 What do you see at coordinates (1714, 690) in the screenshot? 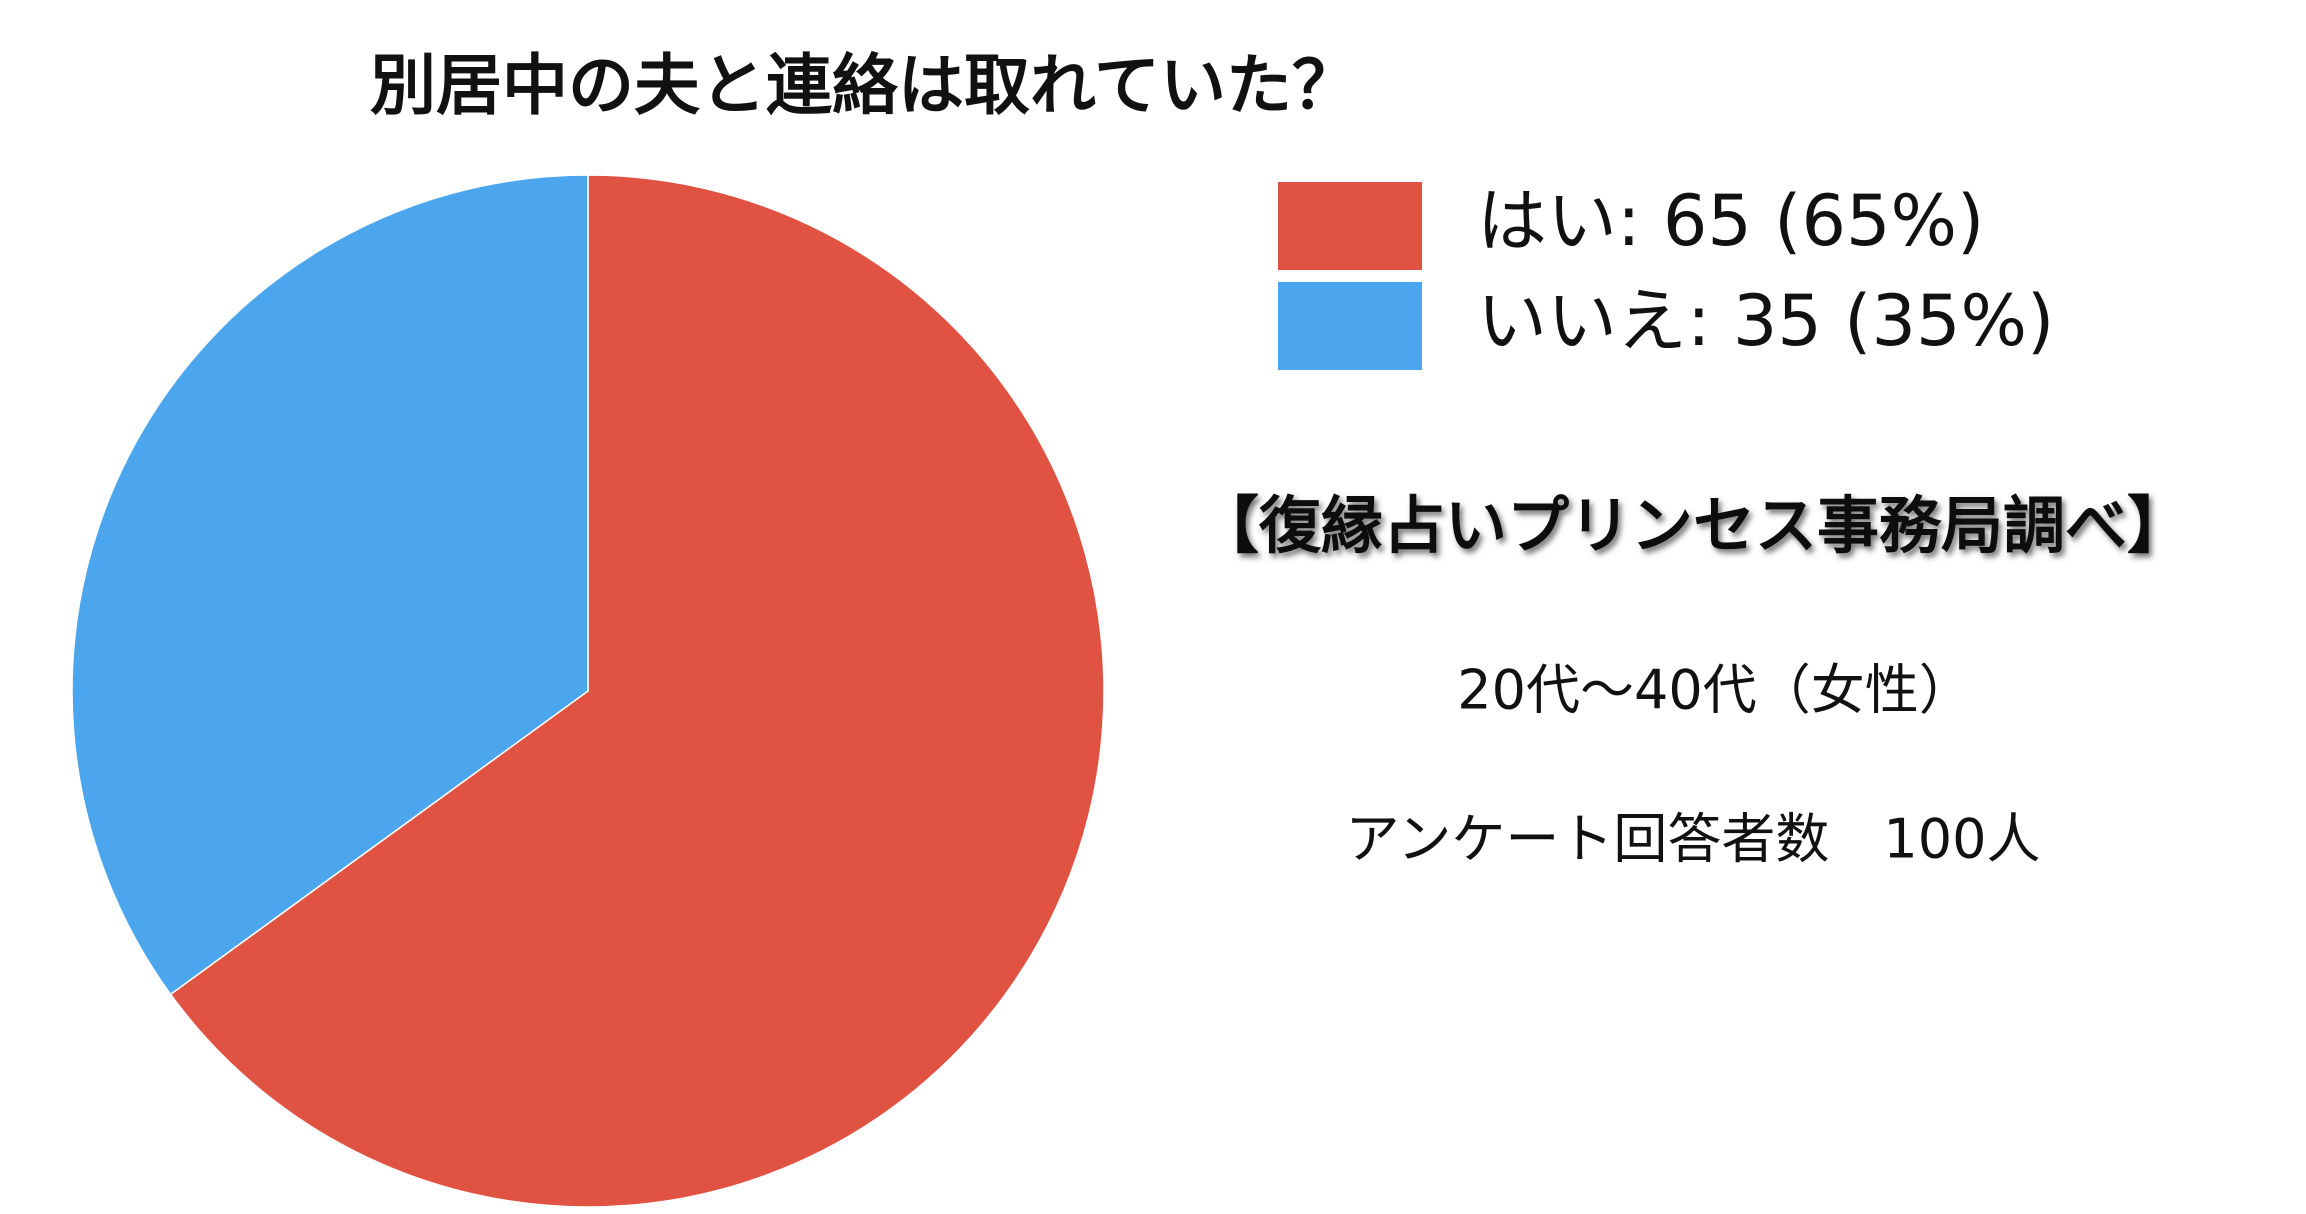
I see `respondent-note: 20代～40代（女性）` at bounding box center [1714, 690].